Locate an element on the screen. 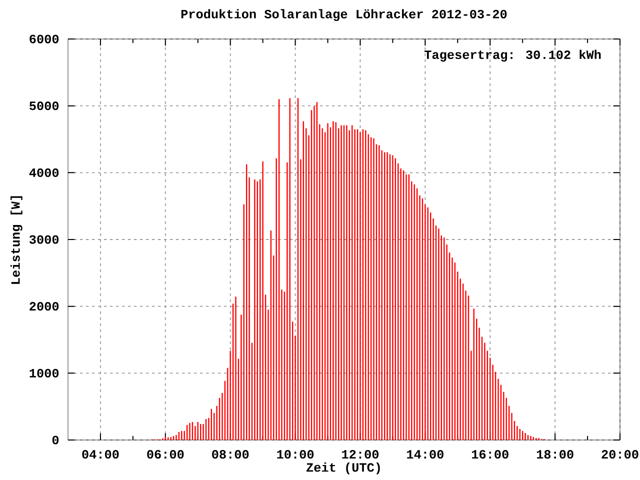 The width and height of the screenshot is (640, 480). y-tick-label: 2000 is located at coordinates (44, 306).